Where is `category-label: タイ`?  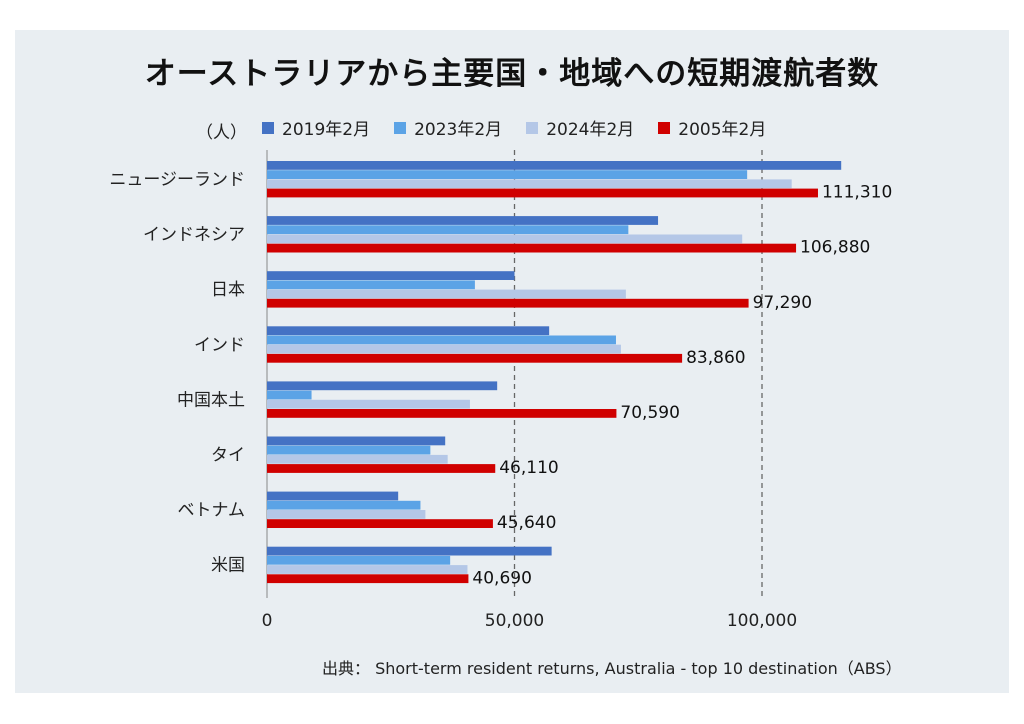 category-label: タイ is located at coordinates (228, 456).